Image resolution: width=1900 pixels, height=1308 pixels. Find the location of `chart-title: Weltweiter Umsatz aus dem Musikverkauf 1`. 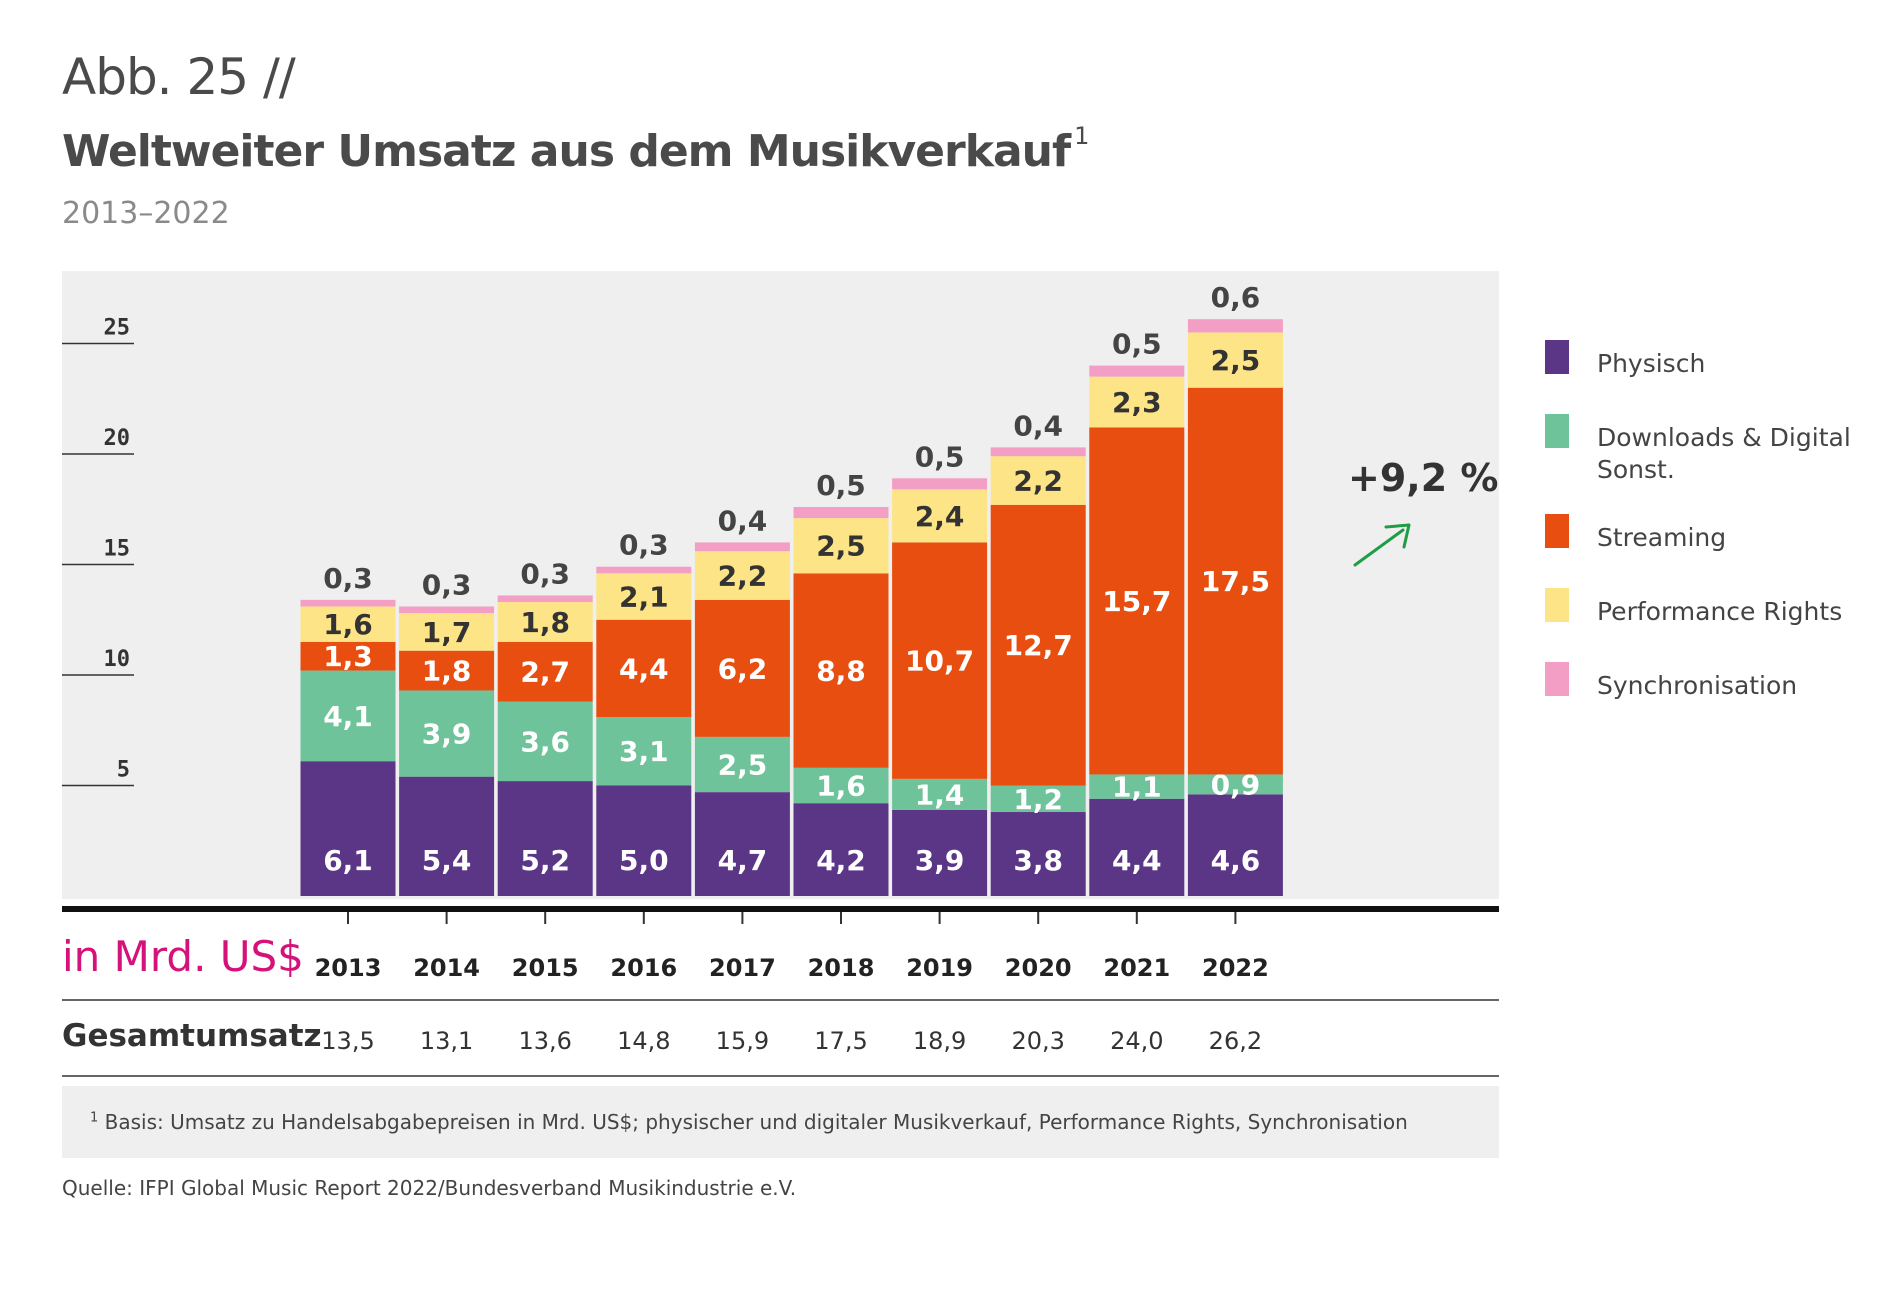

chart-title: Weltweiter Umsatz aus dem Musikverkauf 1 is located at coordinates (575, 149).